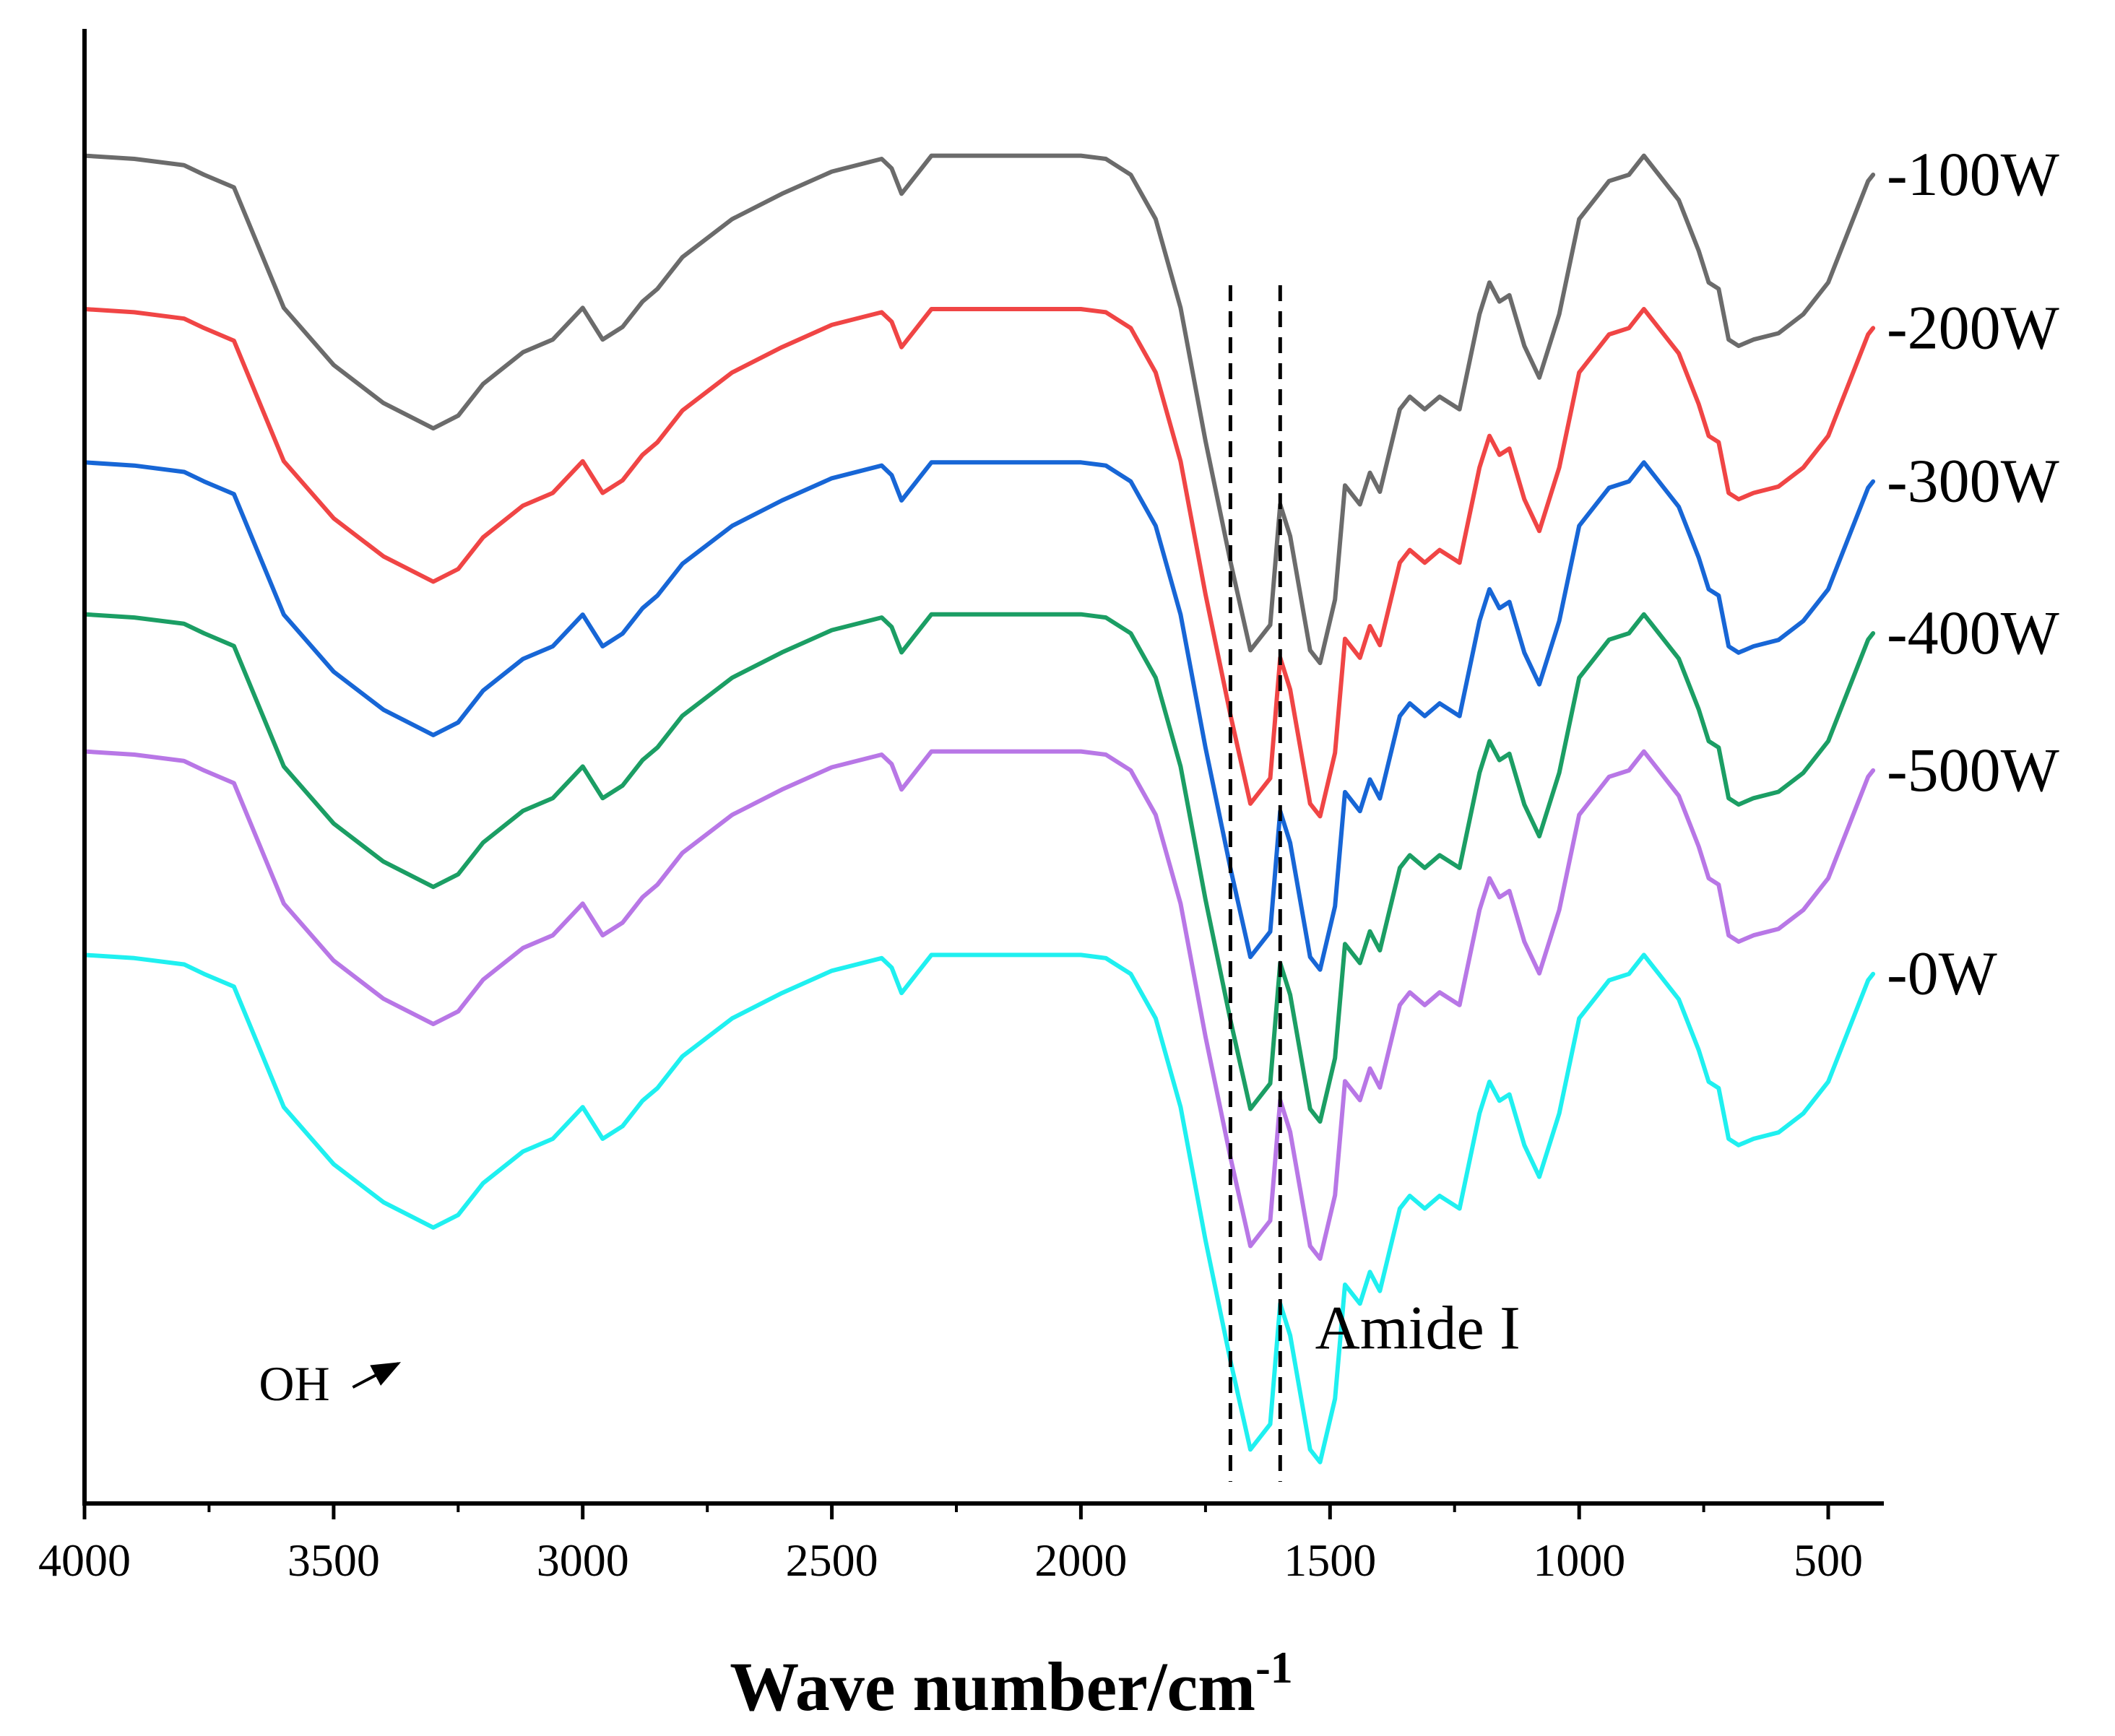 This screenshot has width=2115, height=1736. I want to click on x-tick-label-3000: 3000, so click(583, 1560).